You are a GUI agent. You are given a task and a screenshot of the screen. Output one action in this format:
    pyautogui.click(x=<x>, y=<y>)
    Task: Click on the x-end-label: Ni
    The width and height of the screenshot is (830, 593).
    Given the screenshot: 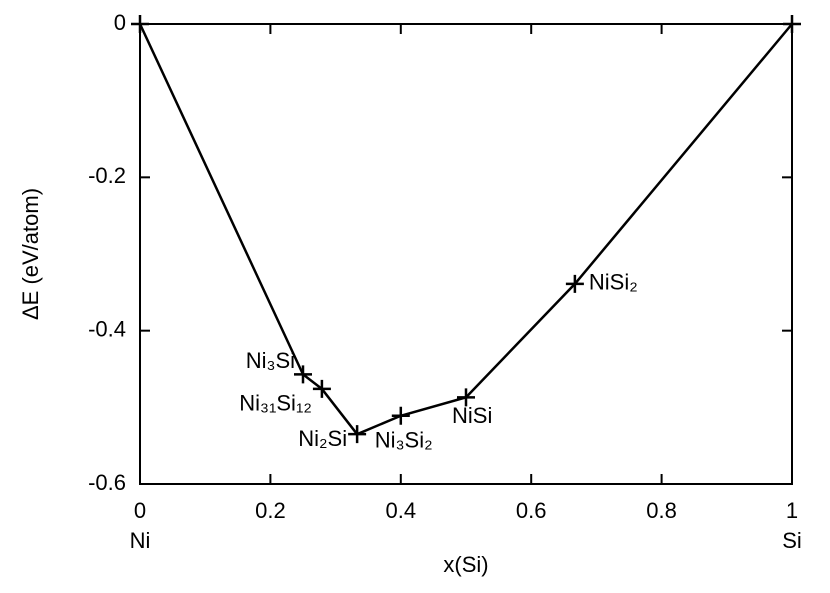 What is the action you would take?
    pyautogui.click(x=140, y=540)
    